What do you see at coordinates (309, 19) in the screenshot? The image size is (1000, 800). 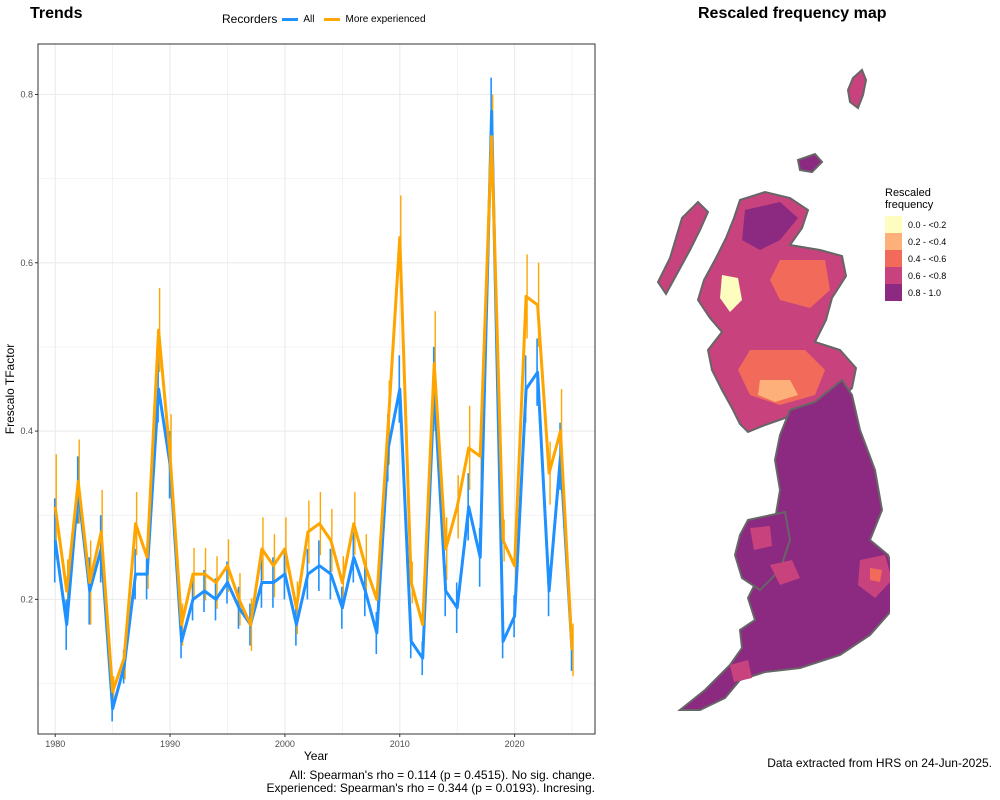 I see `legend-label-all: All` at bounding box center [309, 19].